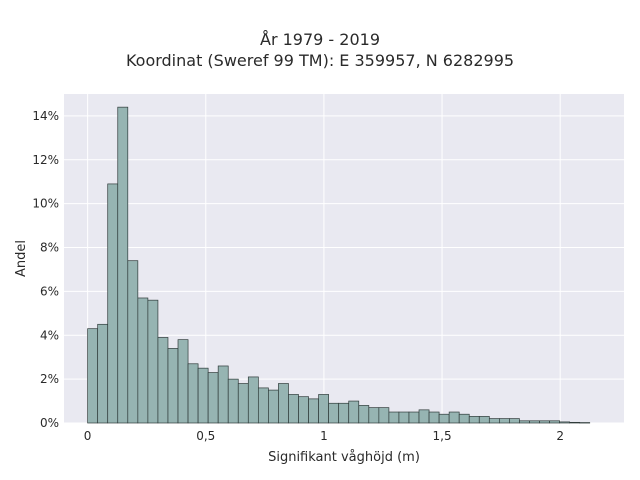 The image size is (640, 480). I want to click on x-axis-ticks: 0 0,5 1 1,5 2, so click(324, 436).